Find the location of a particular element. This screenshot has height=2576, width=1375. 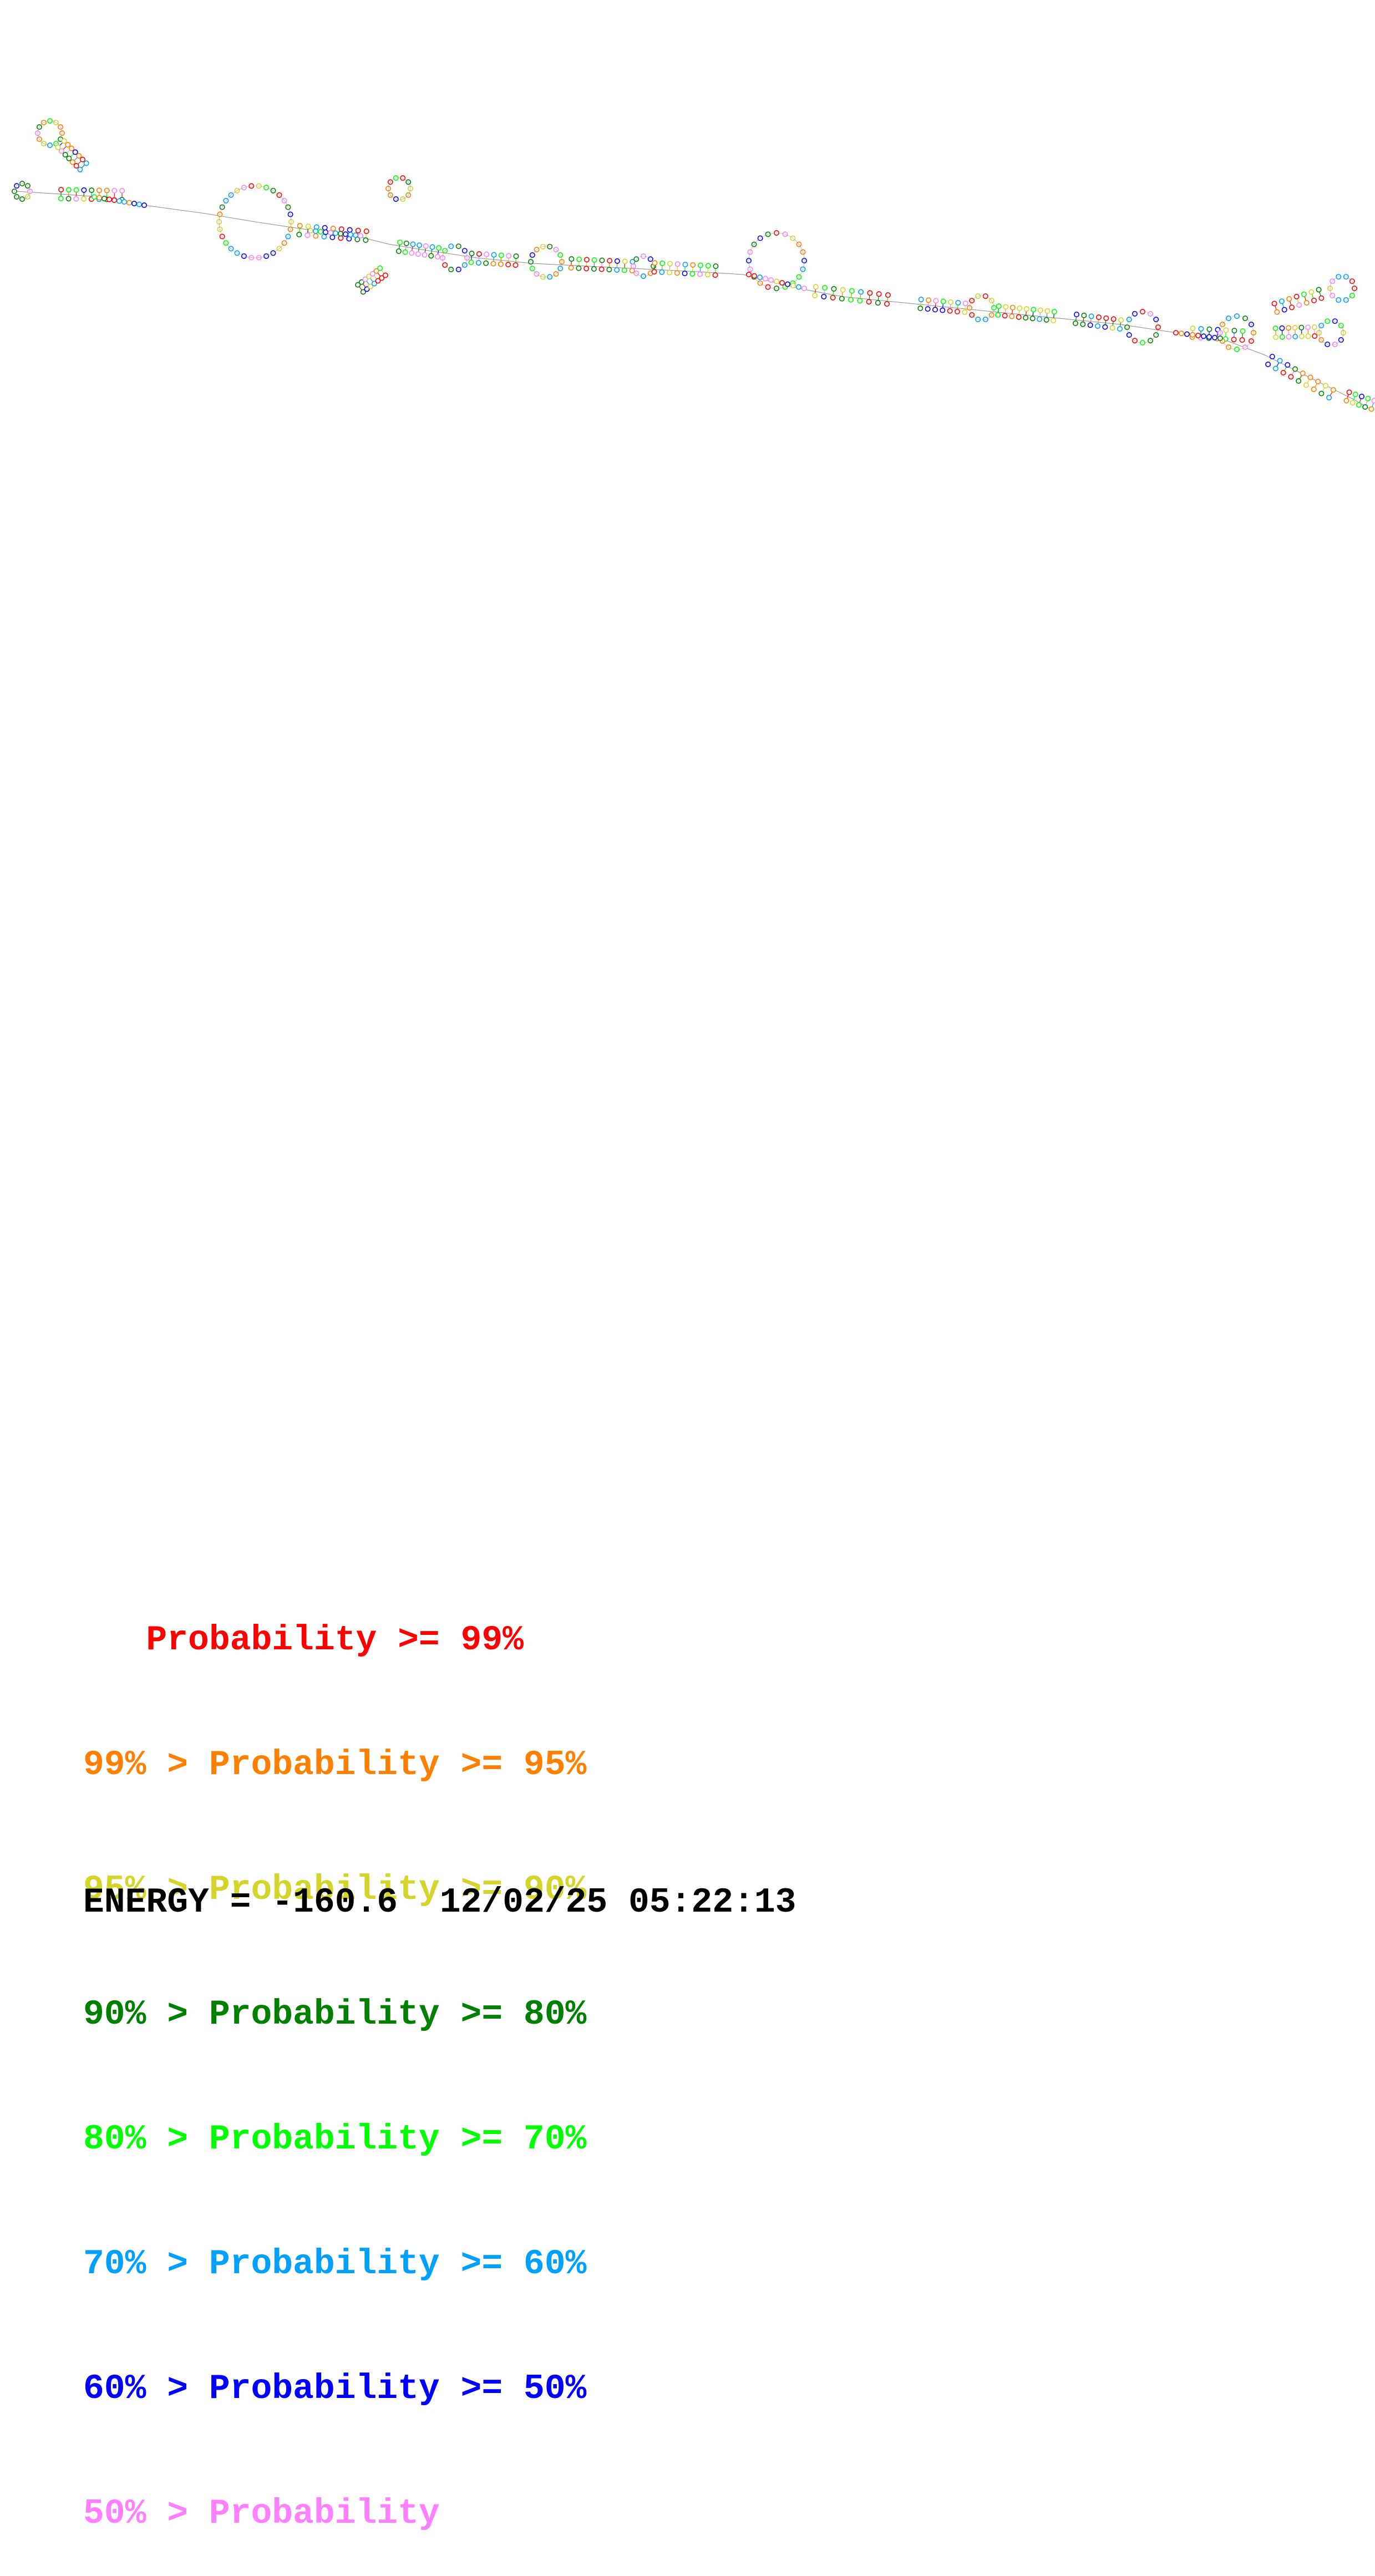

legend-text-p99: Probability >= 99% is located at coordinates (303, 1640).